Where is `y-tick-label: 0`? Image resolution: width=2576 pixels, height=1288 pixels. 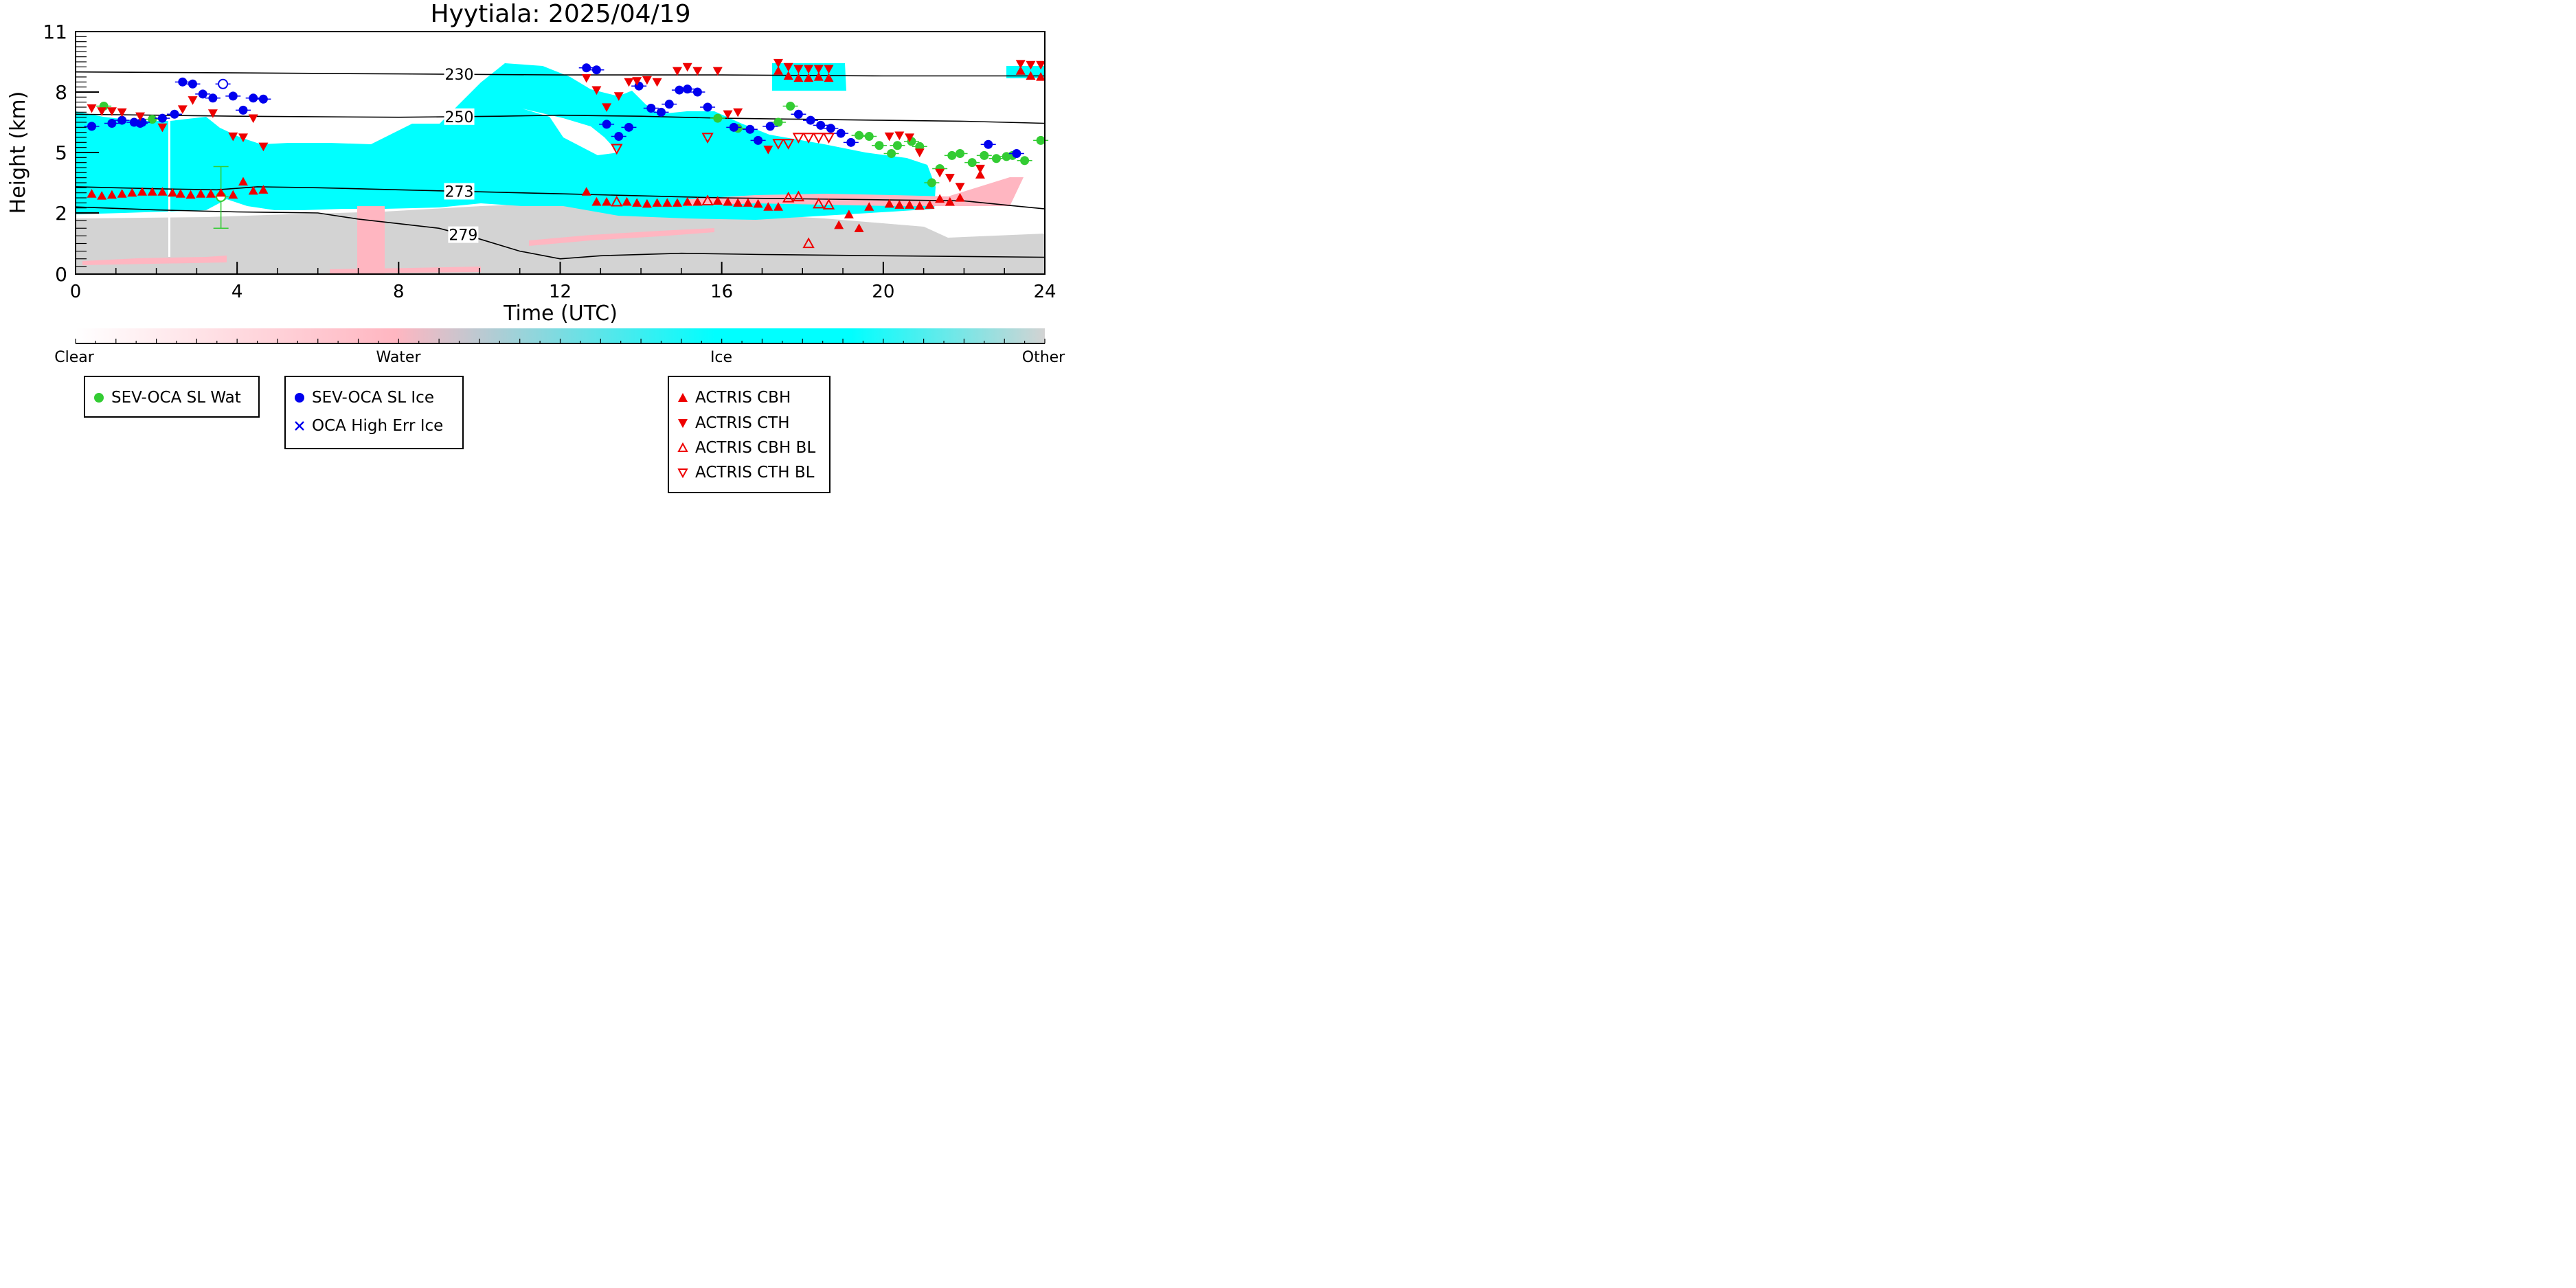 y-tick-label: 0 is located at coordinates (61, 274).